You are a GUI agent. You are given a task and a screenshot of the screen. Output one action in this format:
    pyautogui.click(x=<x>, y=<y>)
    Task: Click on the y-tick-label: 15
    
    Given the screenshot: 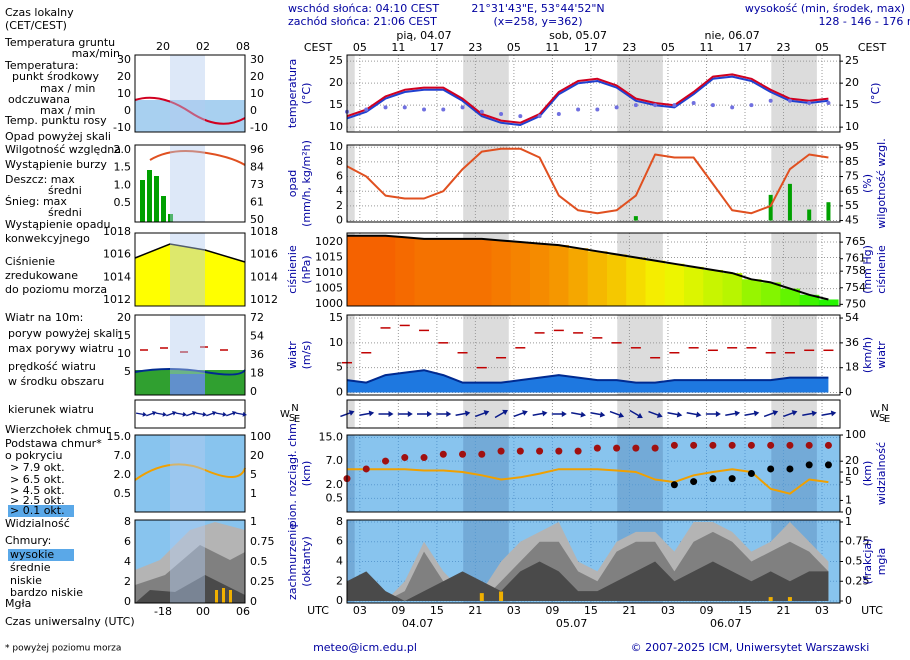 What is the action you would take?
    pyautogui.click(x=336, y=104)
    